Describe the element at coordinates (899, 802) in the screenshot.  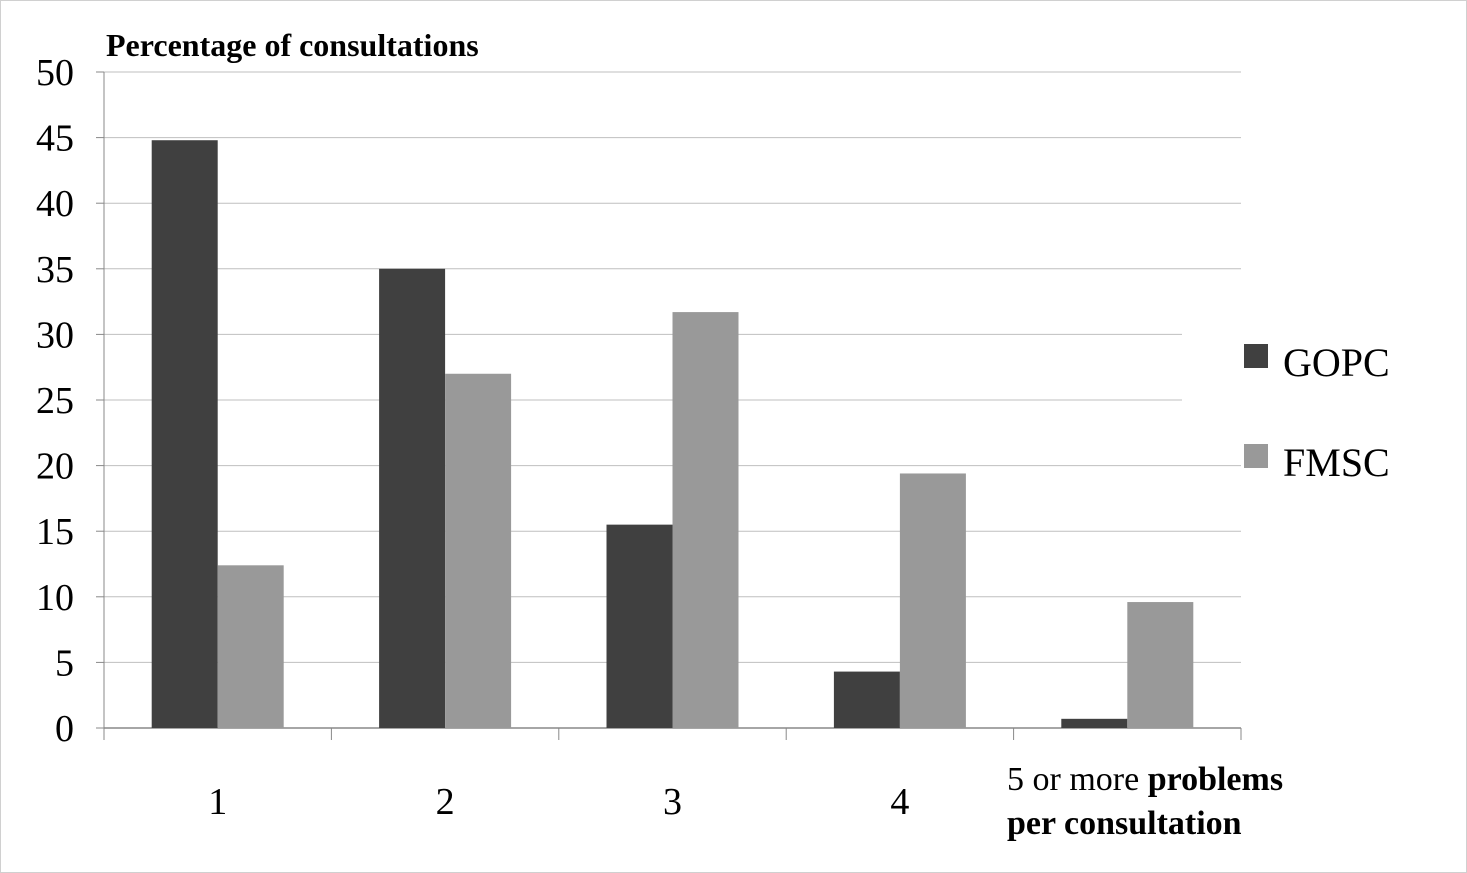
I see `x-category-label-4: 4` at that location.